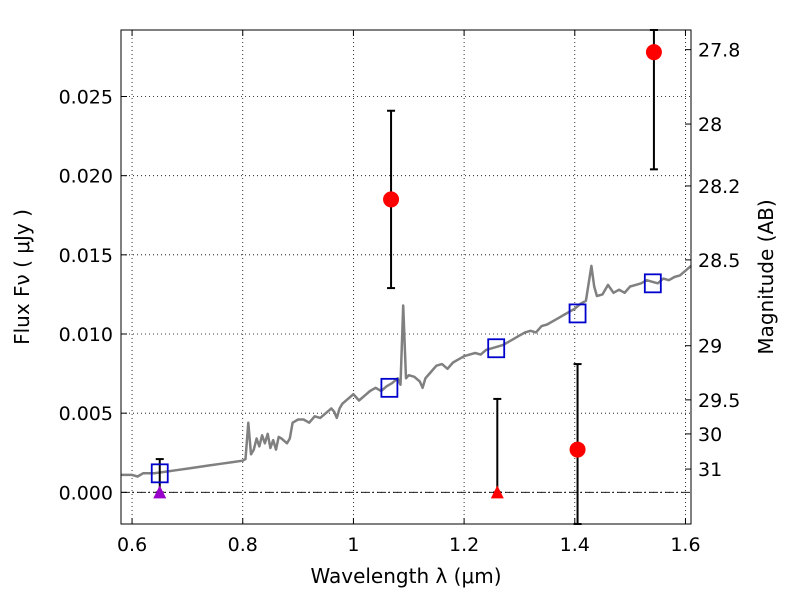  I want to click on y-tick-label: 0.005, so click(86, 414).